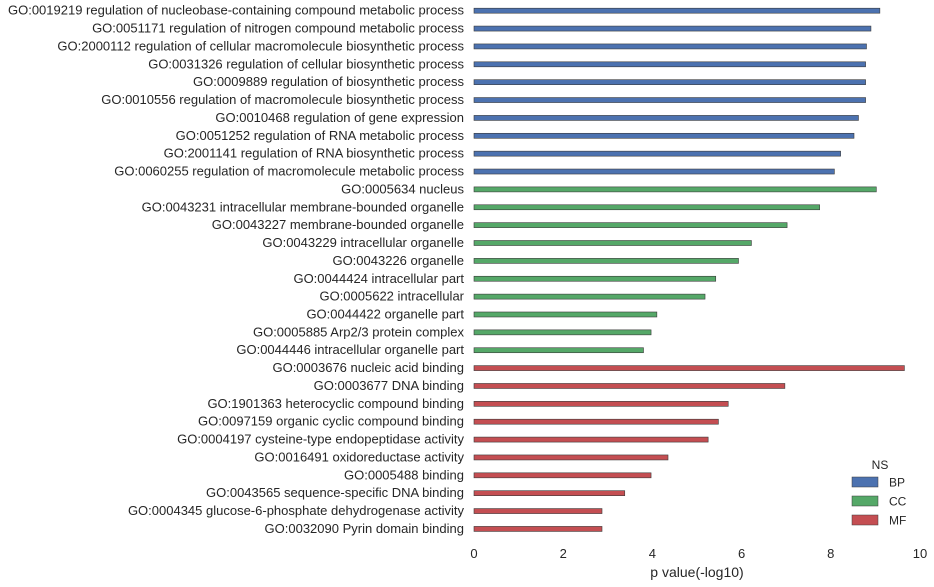 The width and height of the screenshot is (934, 587). I want to click on legend-label-mf: MF, so click(897, 521).